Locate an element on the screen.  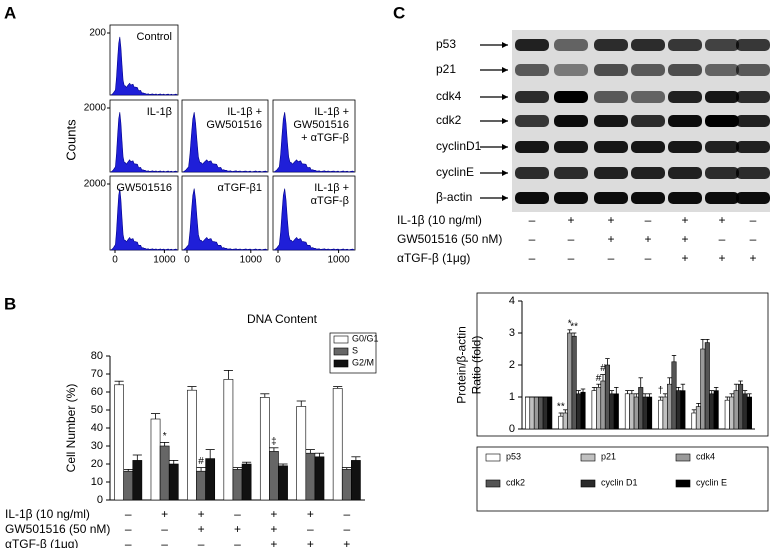
protein-label: p21 is located at coordinates (446, 69).